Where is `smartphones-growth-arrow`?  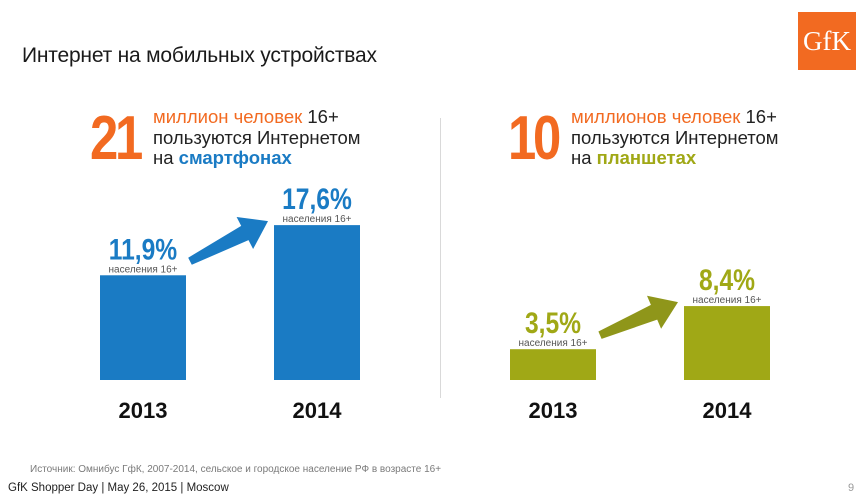
smartphones-growth-arrow is located at coordinates (228, 241).